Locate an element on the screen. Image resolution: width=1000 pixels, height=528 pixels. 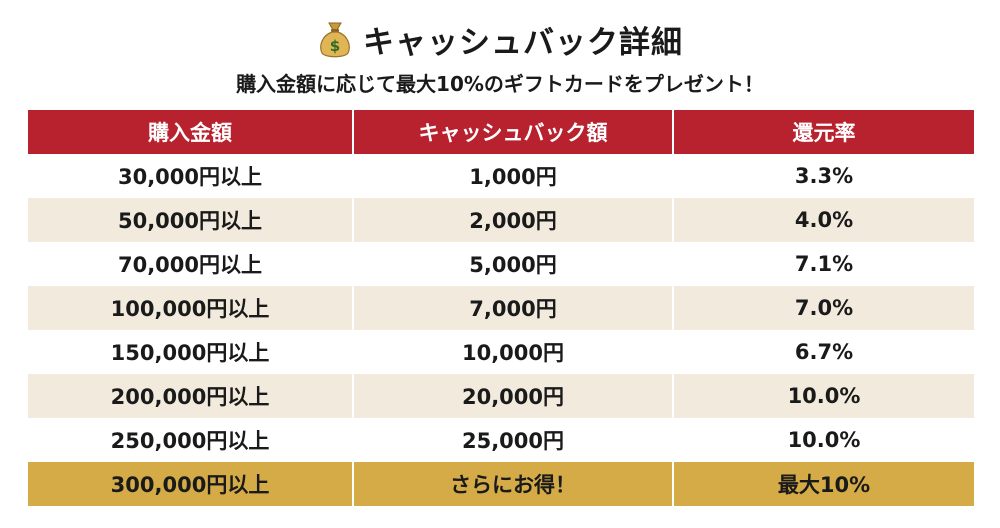
money-bag-icon: $ is located at coordinates (335, 39).